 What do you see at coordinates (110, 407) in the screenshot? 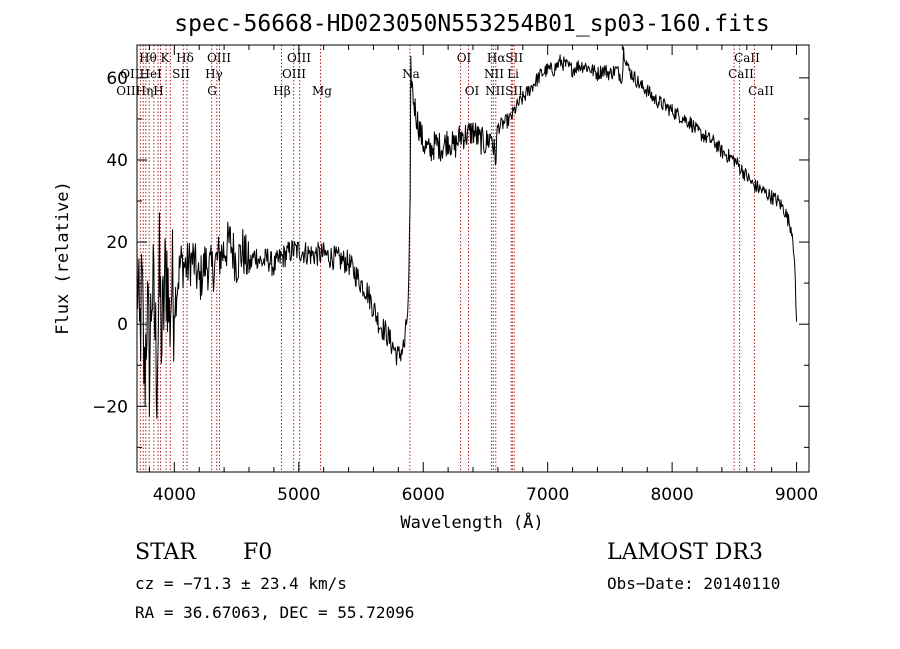
I see `y-tick-label: −20` at bounding box center [110, 407].